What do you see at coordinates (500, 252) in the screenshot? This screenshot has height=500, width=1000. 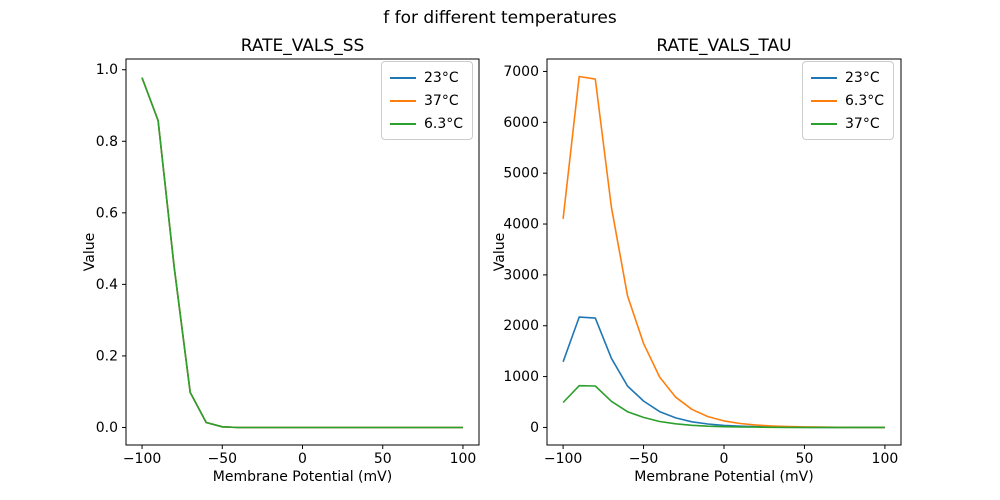 I see `right-y-axis-label: Value` at bounding box center [500, 252].